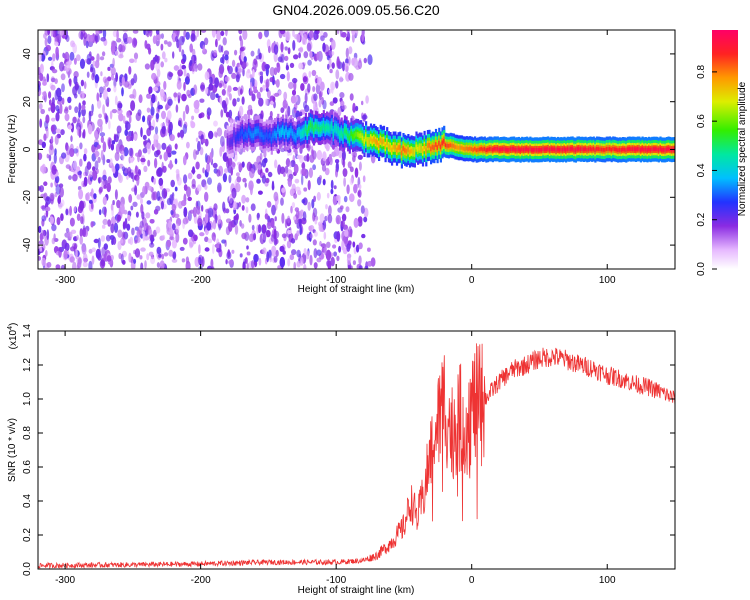 The width and height of the screenshot is (750, 600). I want to click on snr-scale-exponent: 4, so click(10, 328).